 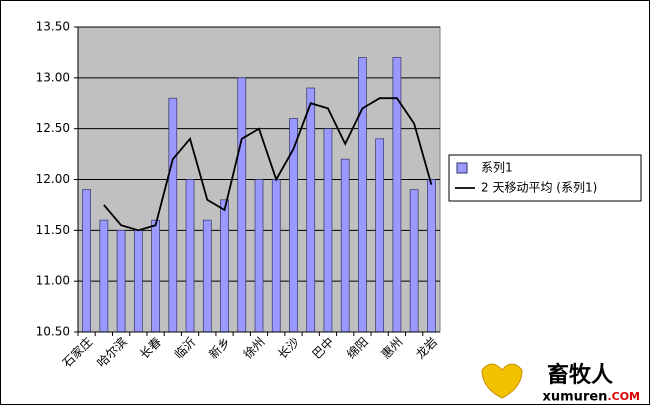 What do you see at coordinates (623, 396) in the screenshot?
I see `watermark-tld: .COM` at bounding box center [623, 396].